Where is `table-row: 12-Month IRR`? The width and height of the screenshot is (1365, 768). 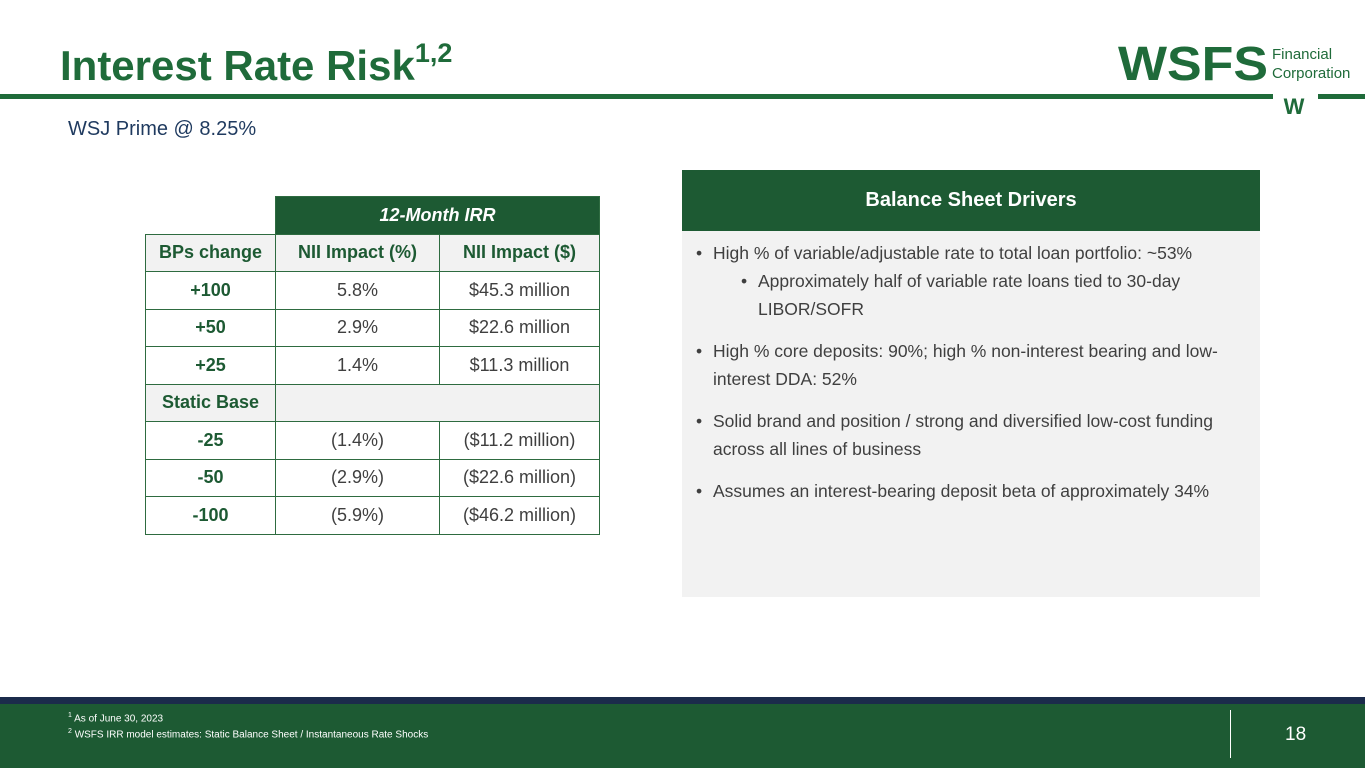 table-row: 12-Month IRR is located at coordinates (373, 215).